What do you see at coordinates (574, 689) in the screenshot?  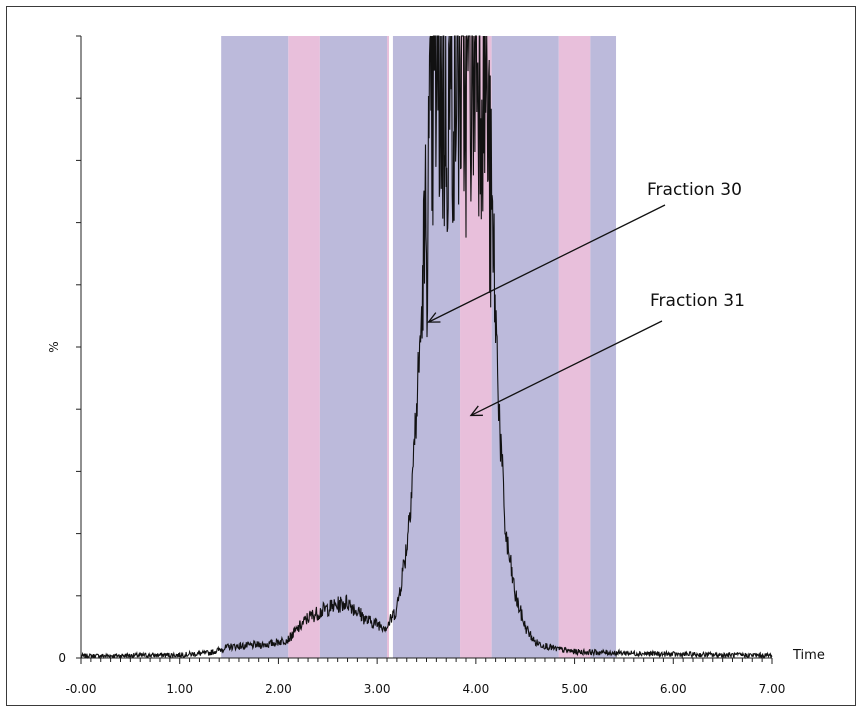 I see `x-tick-label: 5.00` at bounding box center [574, 689].